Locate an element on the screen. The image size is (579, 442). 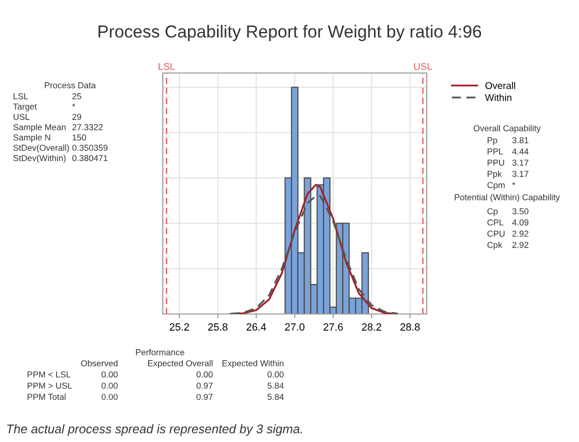
x-tick-label: 25.8 is located at coordinates (218, 327).